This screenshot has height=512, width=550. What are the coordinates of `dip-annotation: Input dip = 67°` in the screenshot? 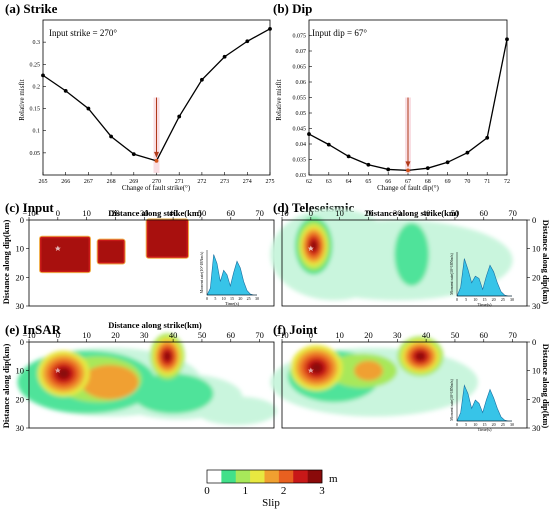 It's located at (339, 33).